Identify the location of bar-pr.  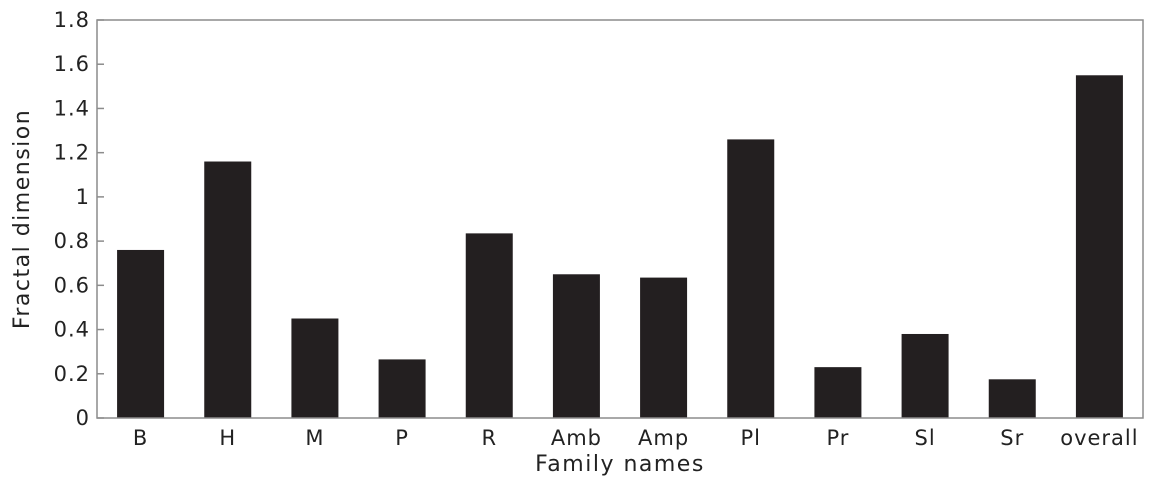
(838, 392).